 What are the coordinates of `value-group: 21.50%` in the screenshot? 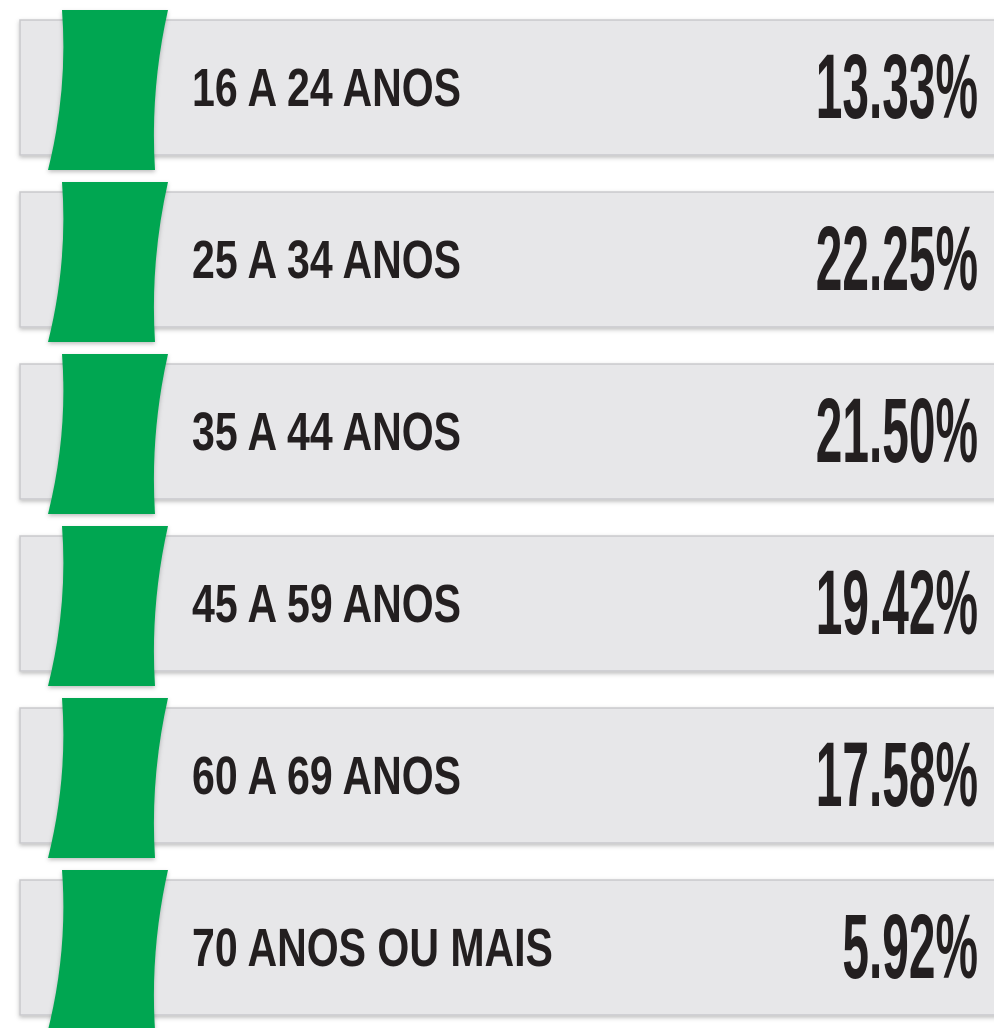 It's located at (897, 430).